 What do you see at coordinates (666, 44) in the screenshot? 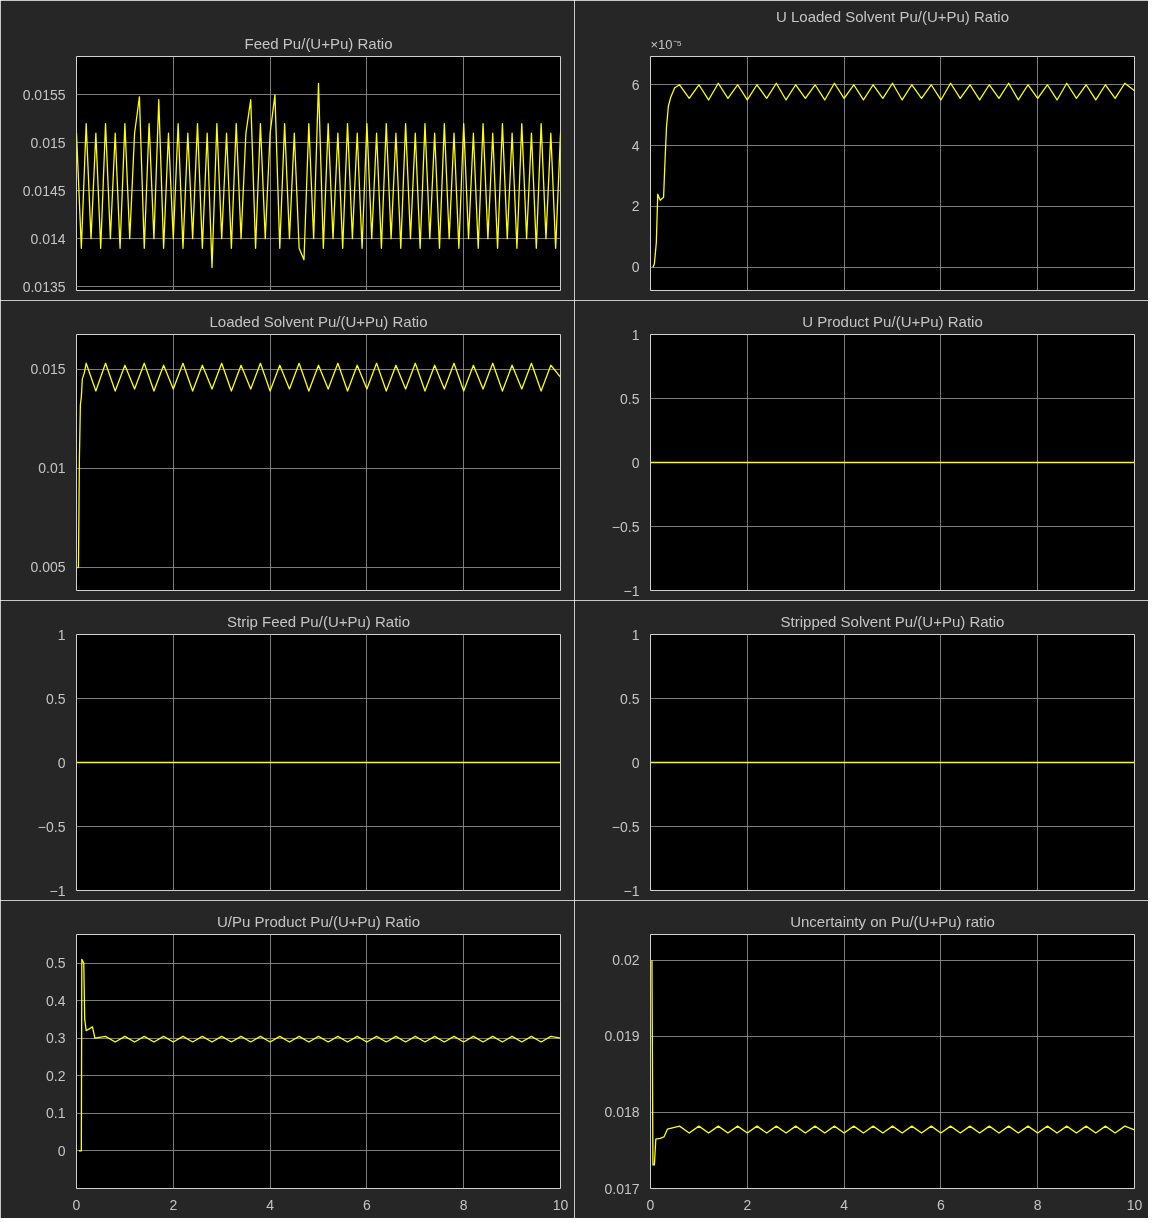
I see `text: ×10⁻⁵` at bounding box center [666, 44].